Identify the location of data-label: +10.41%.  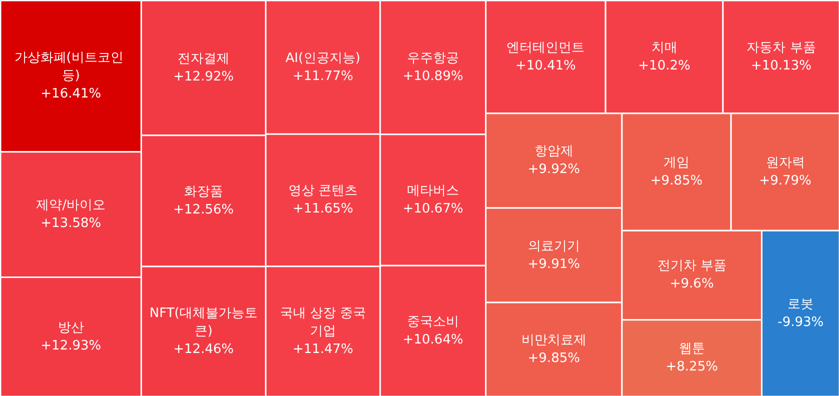
(545, 66).